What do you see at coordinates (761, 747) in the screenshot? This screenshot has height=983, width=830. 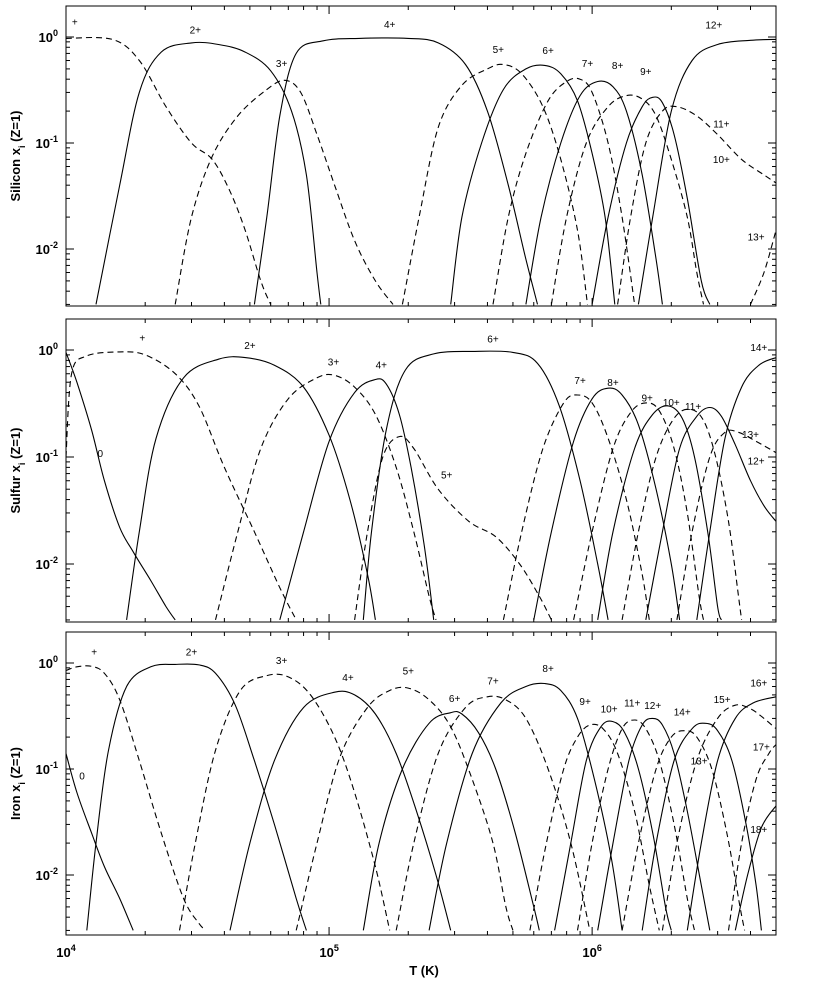 I see `ion-label: 17+` at bounding box center [761, 747].